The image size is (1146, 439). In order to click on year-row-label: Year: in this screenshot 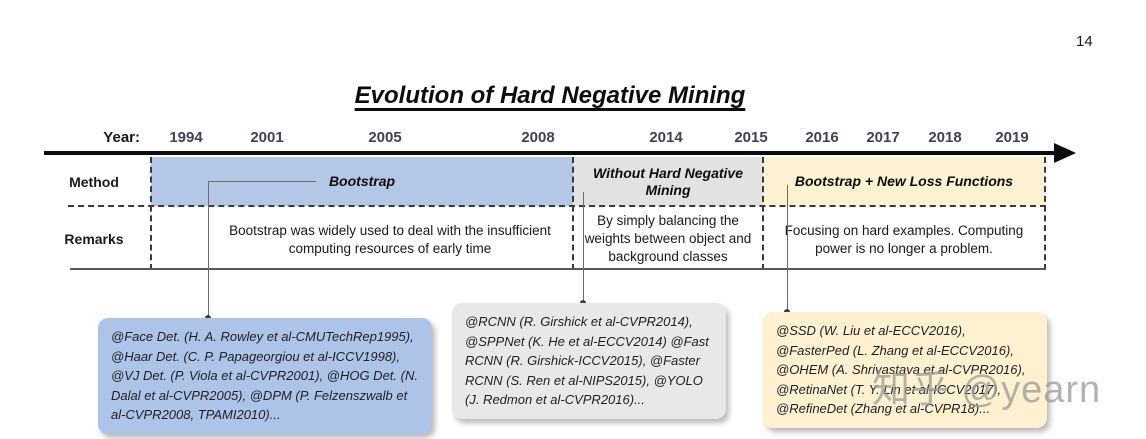, I will do `click(121, 137)`.